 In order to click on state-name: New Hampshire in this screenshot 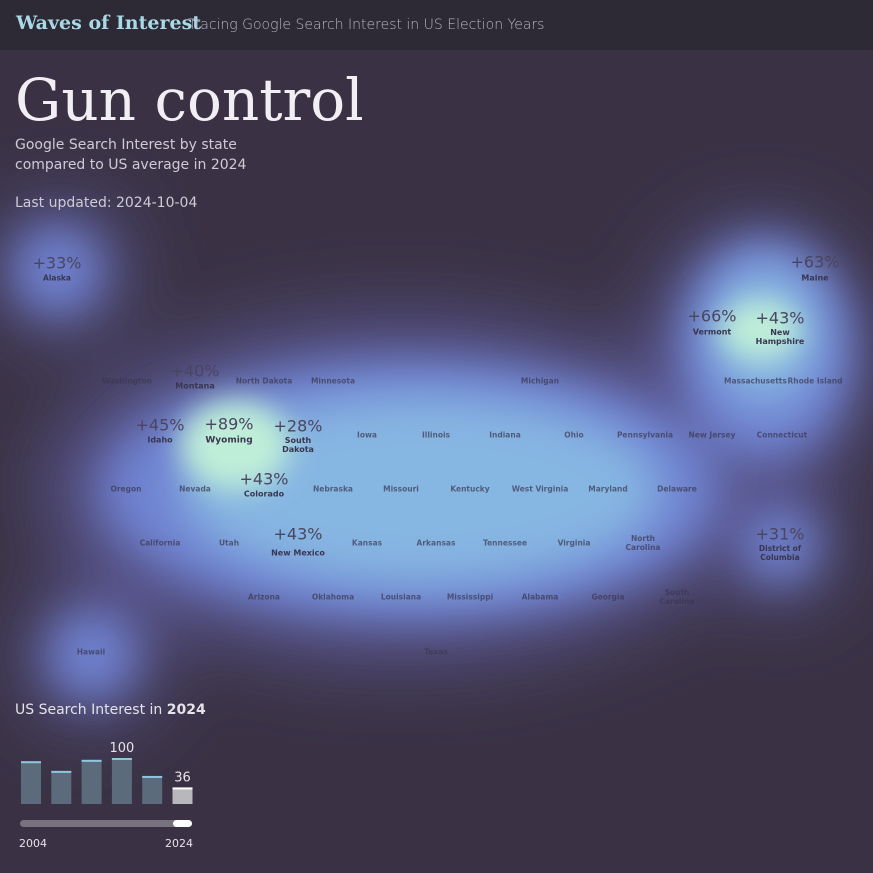, I will do `click(780, 337)`.